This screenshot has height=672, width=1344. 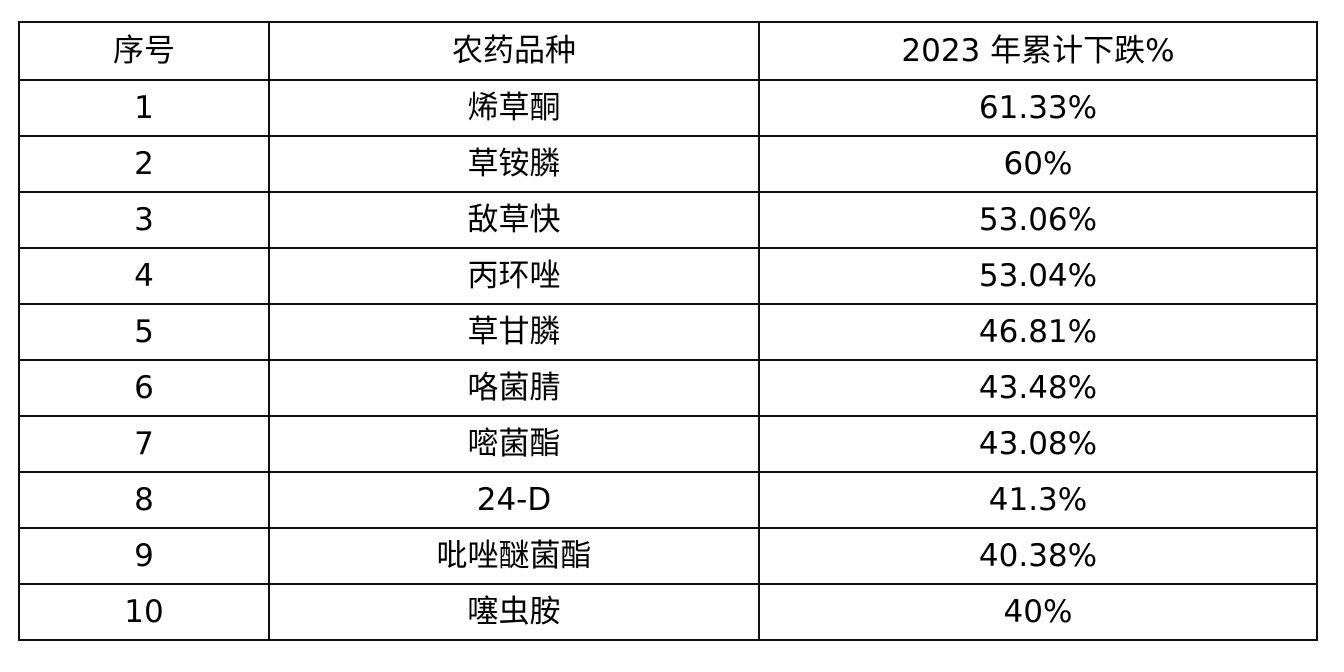 I want to click on header-decline: 2023 年累计下跌%, so click(x=1038, y=51).